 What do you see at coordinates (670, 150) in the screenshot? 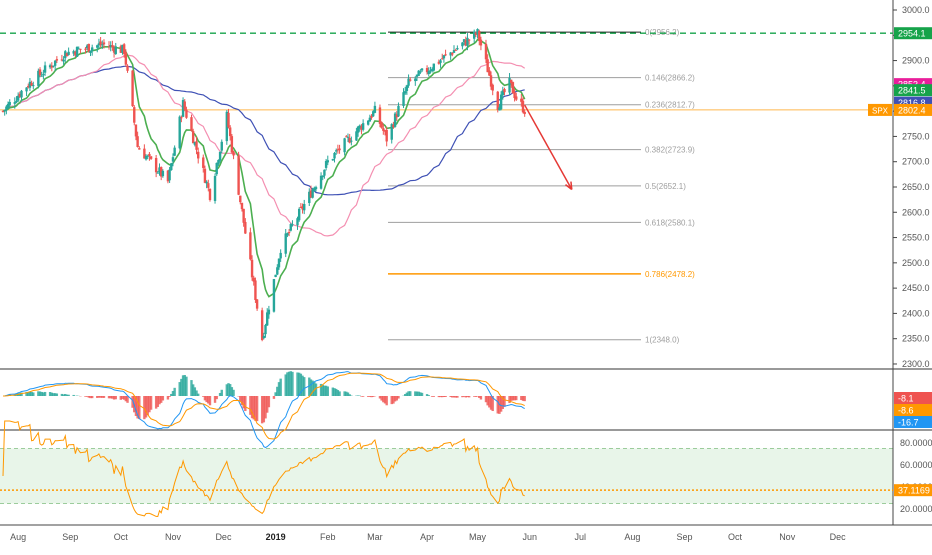
I see `fib-level-label: 0.382(2723.9)` at bounding box center [670, 150].